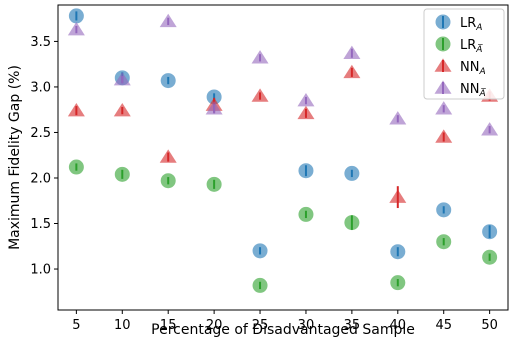  I want to click on x-tick-label: 20, so click(214, 325).